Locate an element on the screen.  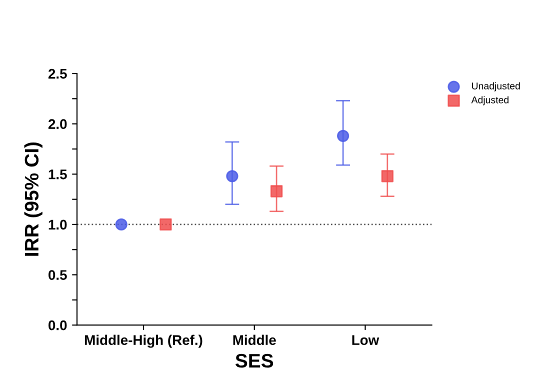
y-axis-title: IRR (95% CI) is located at coordinates (33, 199).